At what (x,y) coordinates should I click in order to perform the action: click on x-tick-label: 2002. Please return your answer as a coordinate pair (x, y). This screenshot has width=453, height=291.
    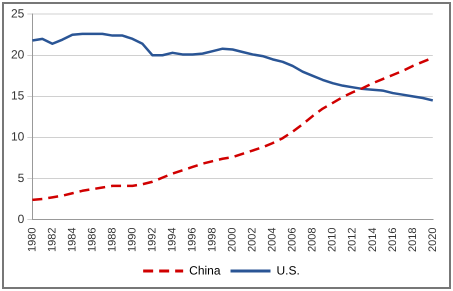
    Looking at the image, I should click on (252, 240).